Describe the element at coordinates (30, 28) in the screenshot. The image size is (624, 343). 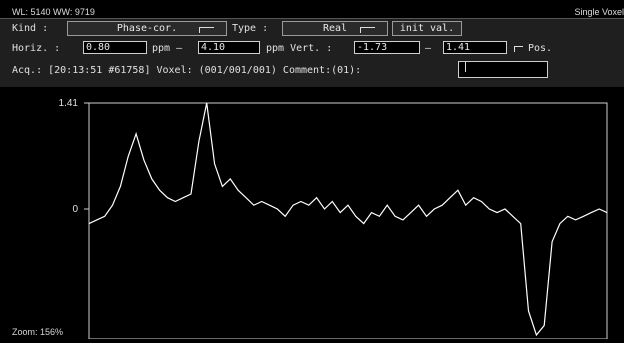
I see `kind-label: Kind :` at that location.